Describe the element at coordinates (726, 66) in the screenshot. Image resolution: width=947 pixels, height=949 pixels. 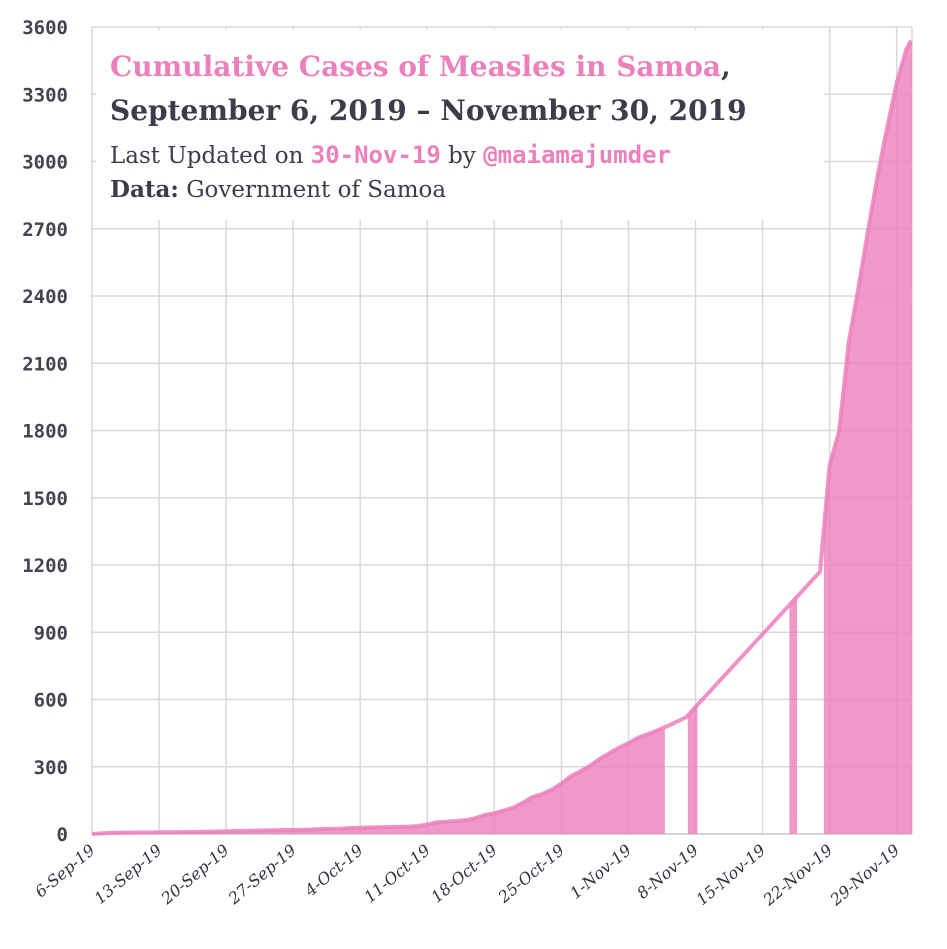
I see `chart-title-comma: ,` at that location.